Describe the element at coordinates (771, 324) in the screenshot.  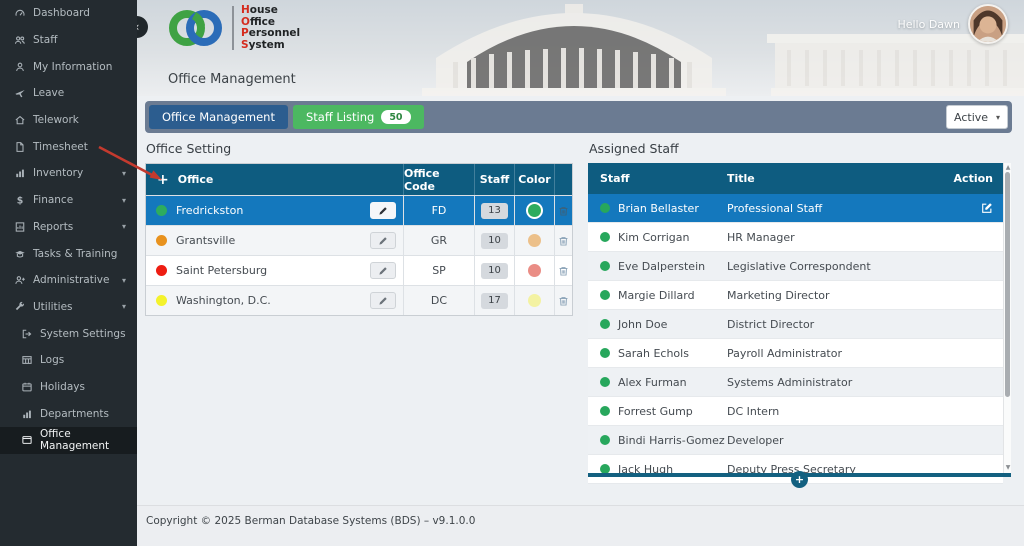
I see `staff-title: District Director` at that location.